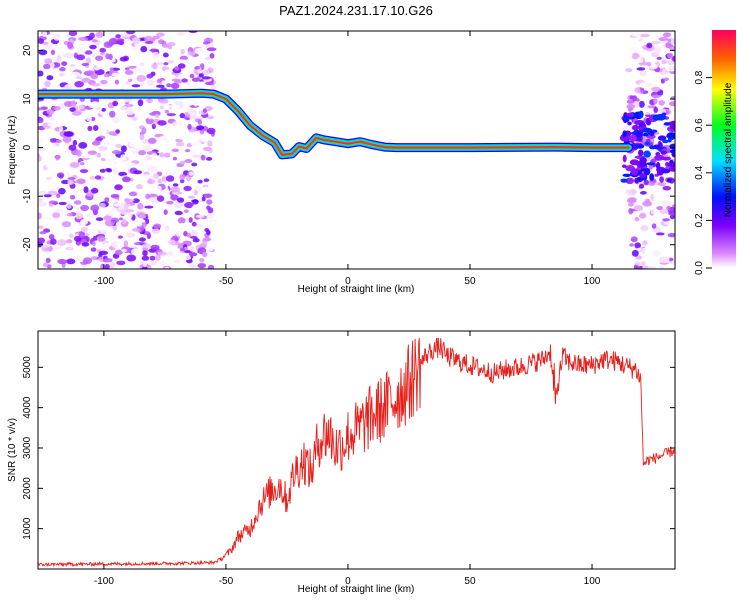  I want to click on colorbar-tick-label: 0.6, so click(699, 125).